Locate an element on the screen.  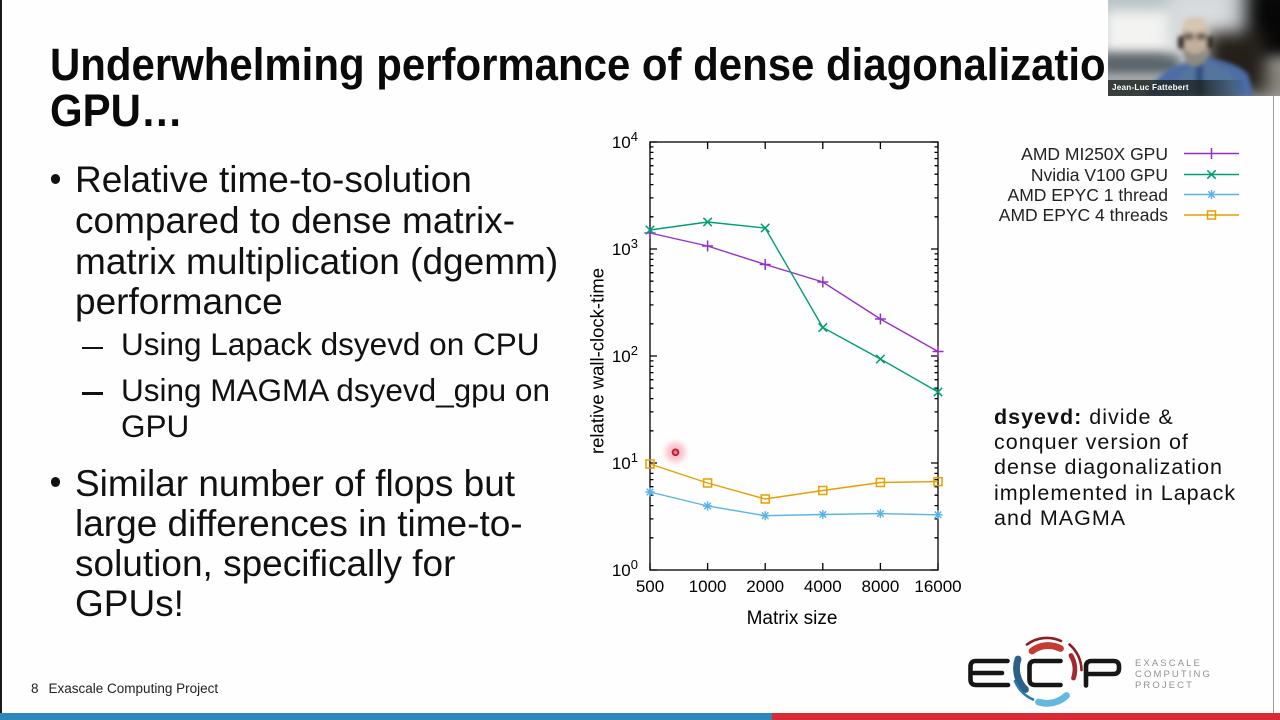
svg-text: 10⁴ is located at coordinates (625, 140).